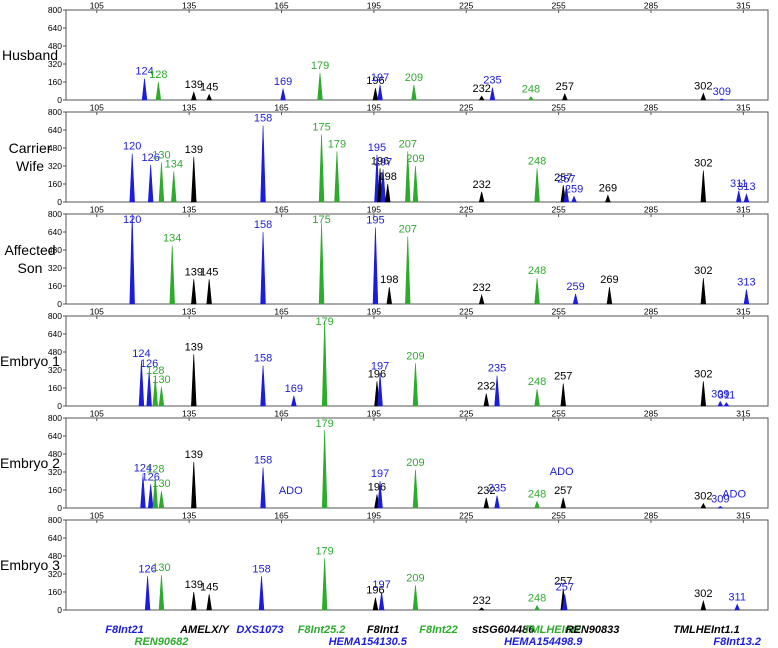 The image size is (778, 648). Describe the element at coordinates (321, 128) in the screenshot. I see `peak-label: 175` at that location.